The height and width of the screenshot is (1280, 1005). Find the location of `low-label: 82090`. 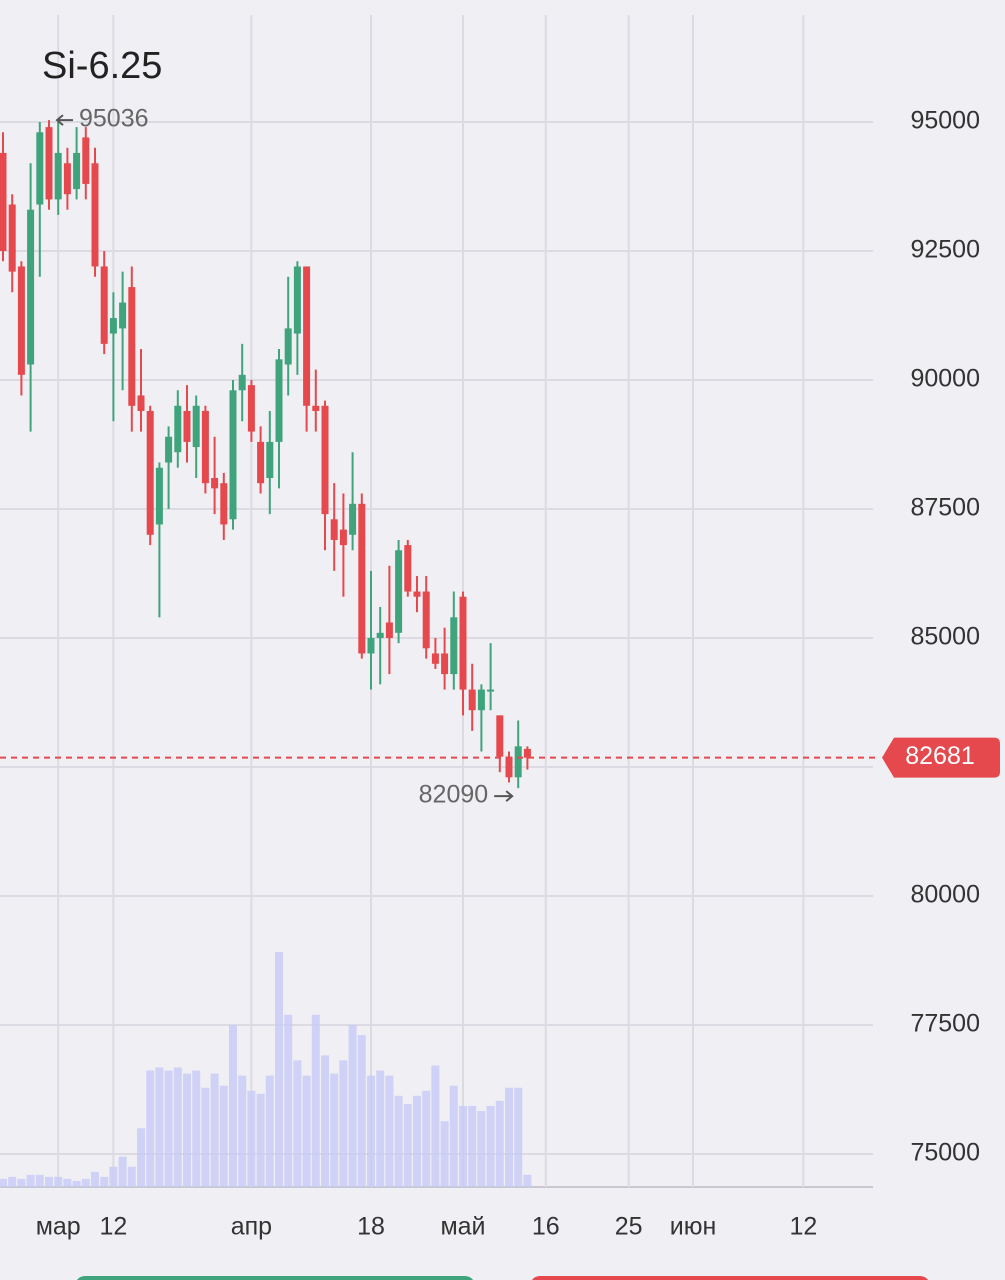

low-label: 82090 is located at coordinates (454, 795).